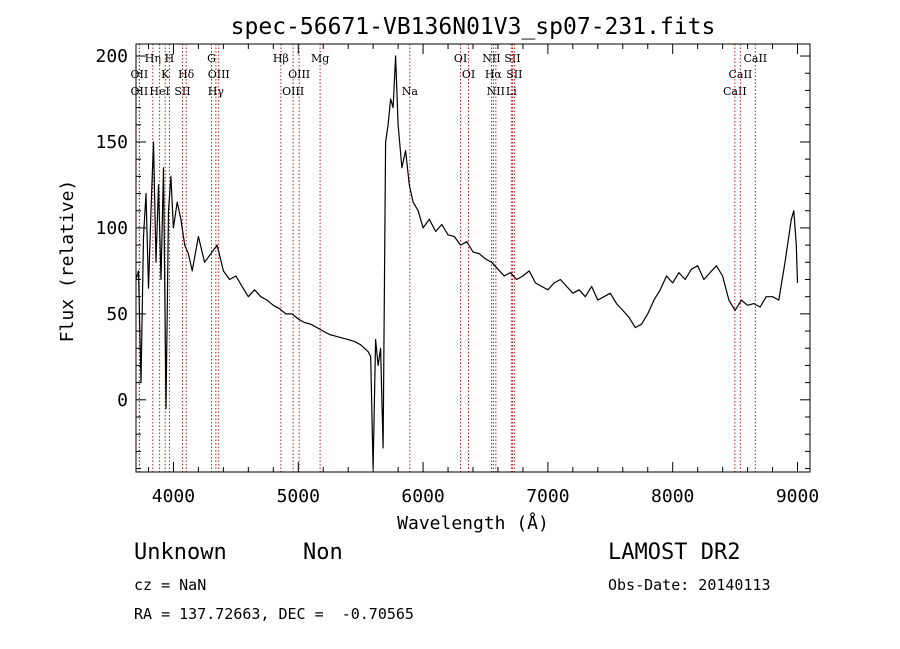 The height and width of the screenshot is (649, 900). Describe the element at coordinates (511, 91) in the screenshot. I see `spectral-line-label: Li` at that location.